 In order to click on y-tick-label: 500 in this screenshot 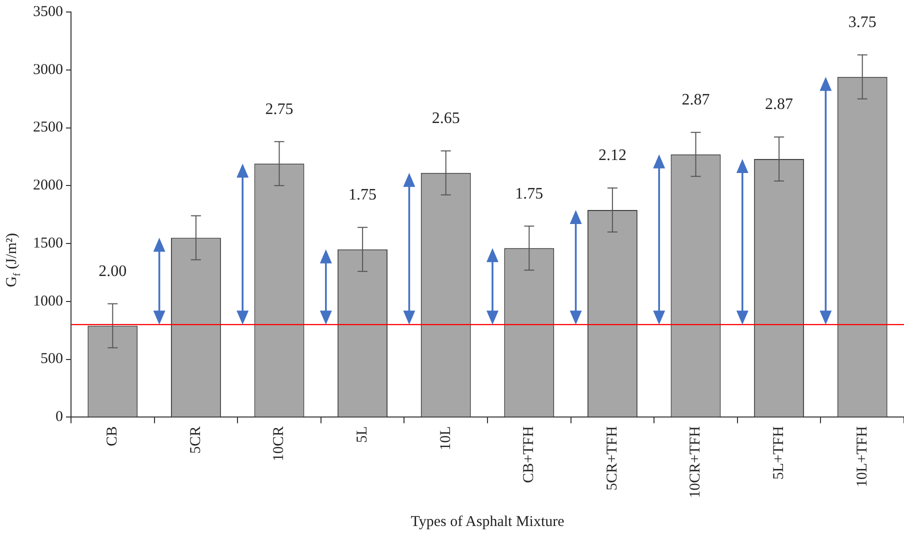, I will do `click(51, 359)`.